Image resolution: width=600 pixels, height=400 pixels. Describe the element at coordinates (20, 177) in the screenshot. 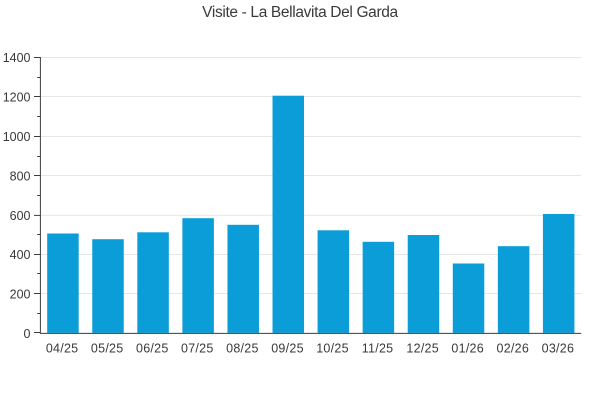

I see `svg-text: 800` at that location.